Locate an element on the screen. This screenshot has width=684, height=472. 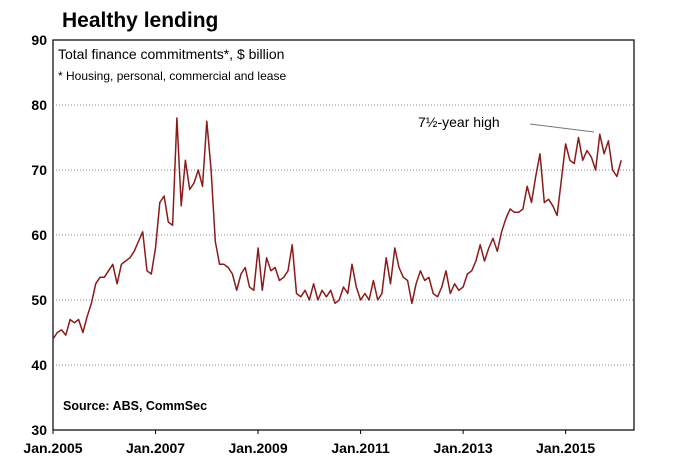
x-tick-label: Jan.2009 is located at coordinates (257, 448).